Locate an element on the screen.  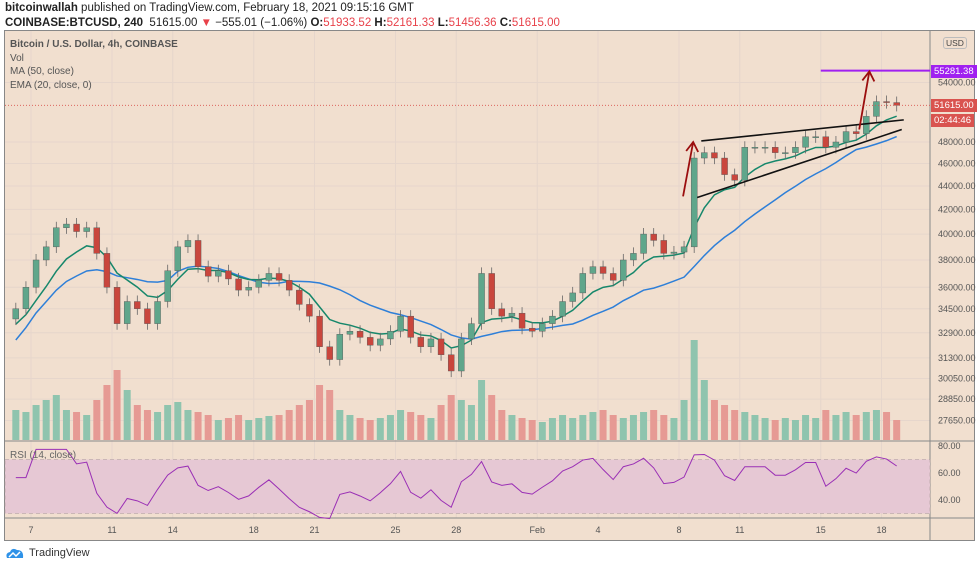
currency-button: USD is located at coordinates (955, 43).